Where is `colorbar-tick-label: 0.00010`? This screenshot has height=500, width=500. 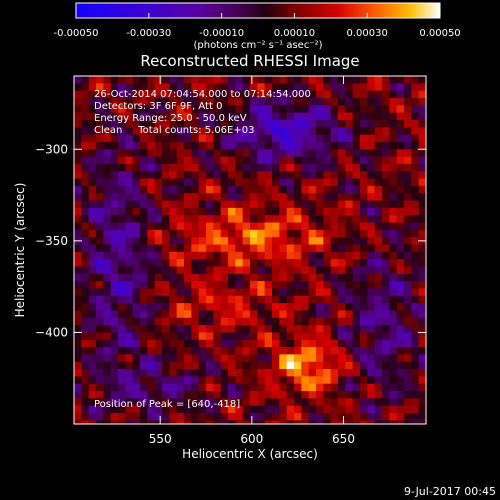 colorbar-tick-label: 0.00010 is located at coordinates (294, 33).